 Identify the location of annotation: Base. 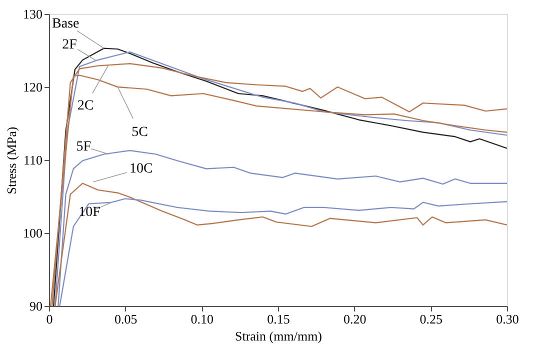
(66, 24).